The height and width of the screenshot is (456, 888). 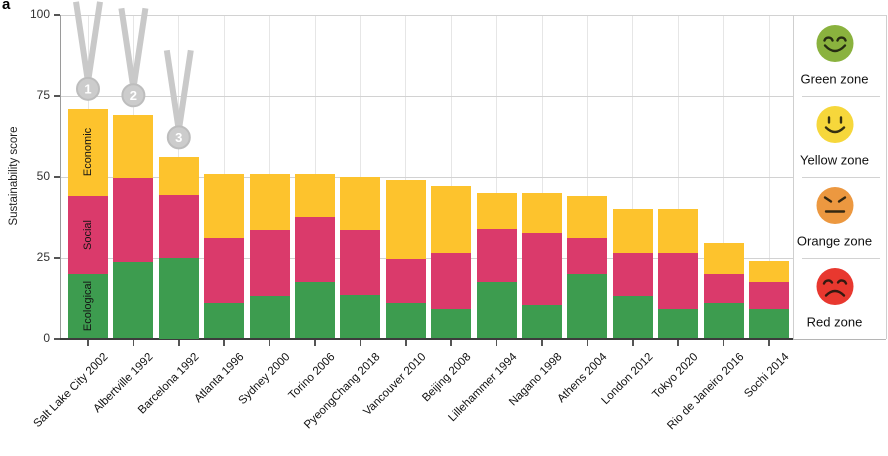 I want to click on y-axis-line, so click(x=60, y=177).